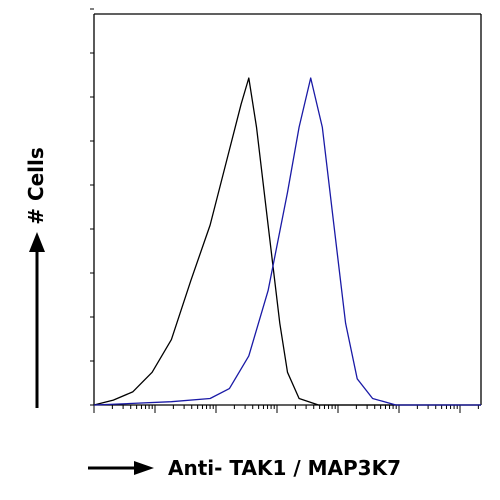 The height and width of the screenshot is (500, 500). What do you see at coordinates (284, 468) in the screenshot?
I see `x-axis-label: Anti- TAK1 / MAP3K7` at bounding box center [284, 468].